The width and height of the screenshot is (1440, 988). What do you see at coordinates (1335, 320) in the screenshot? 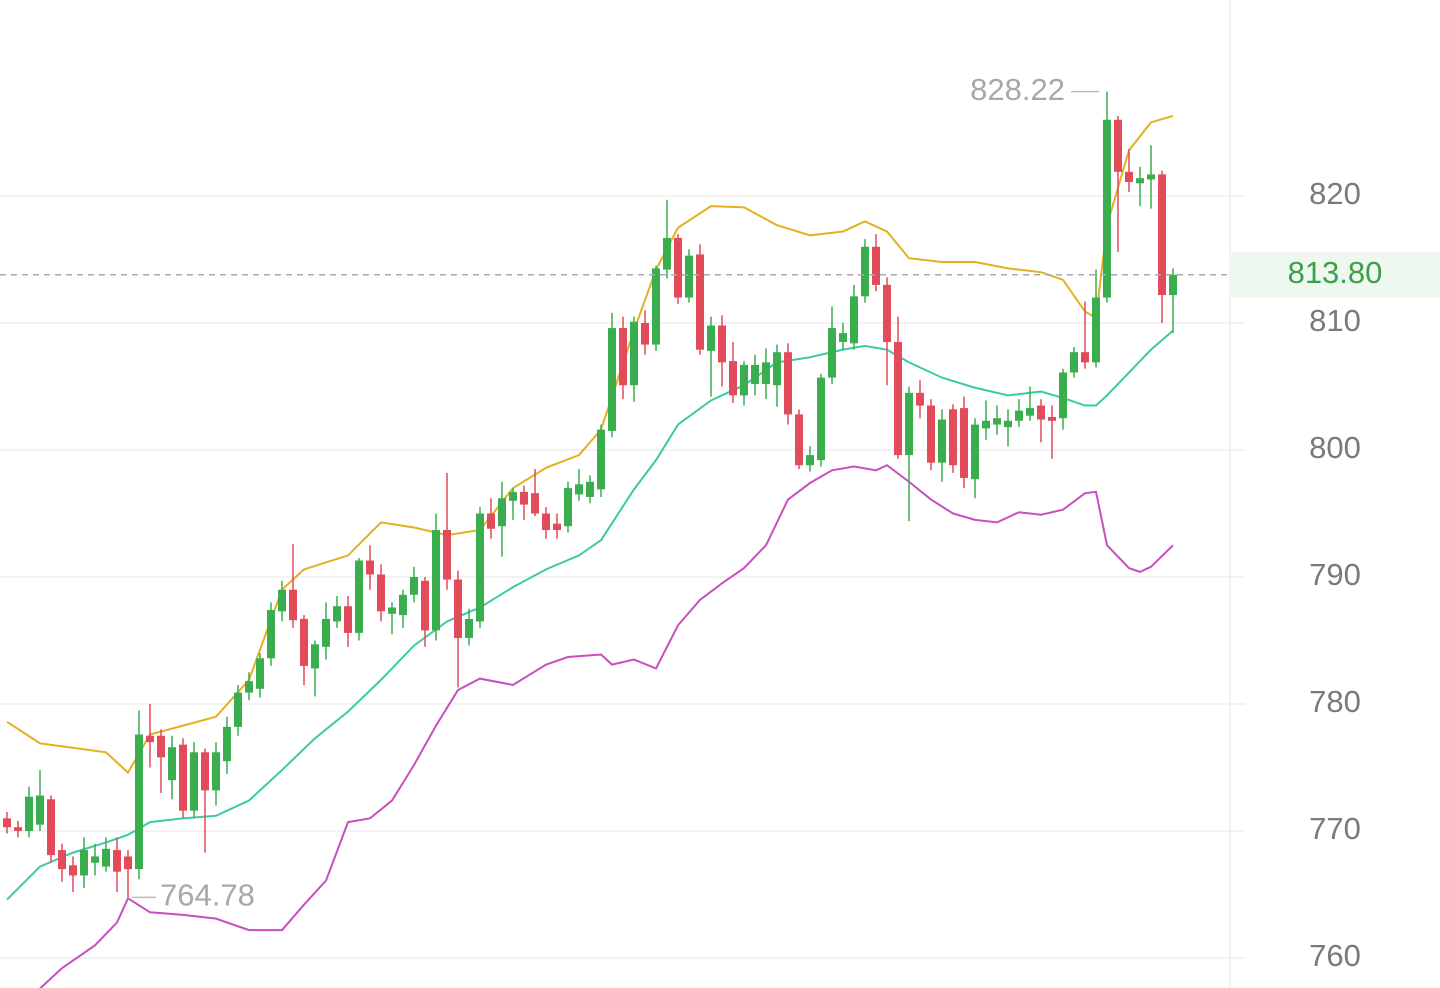
I see `y-tick-label: 810` at bounding box center [1335, 320].